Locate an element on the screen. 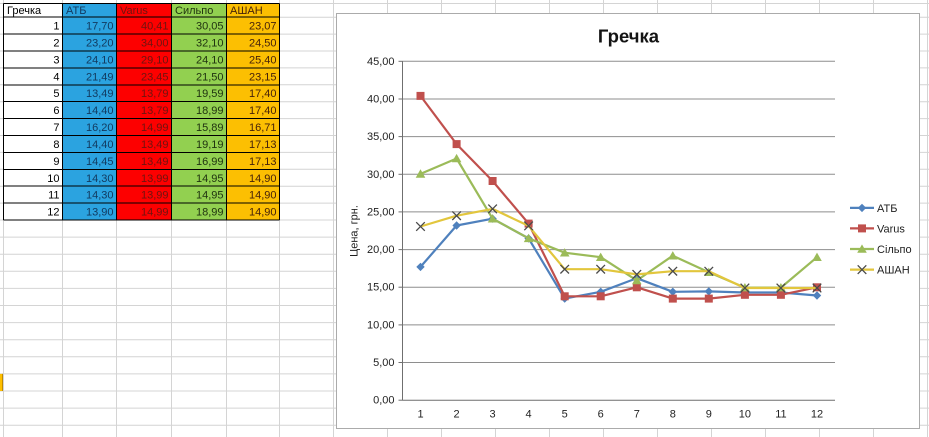 This screenshot has width=929, height=437. svg-text: 23,20 is located at coordinates (100, 44).